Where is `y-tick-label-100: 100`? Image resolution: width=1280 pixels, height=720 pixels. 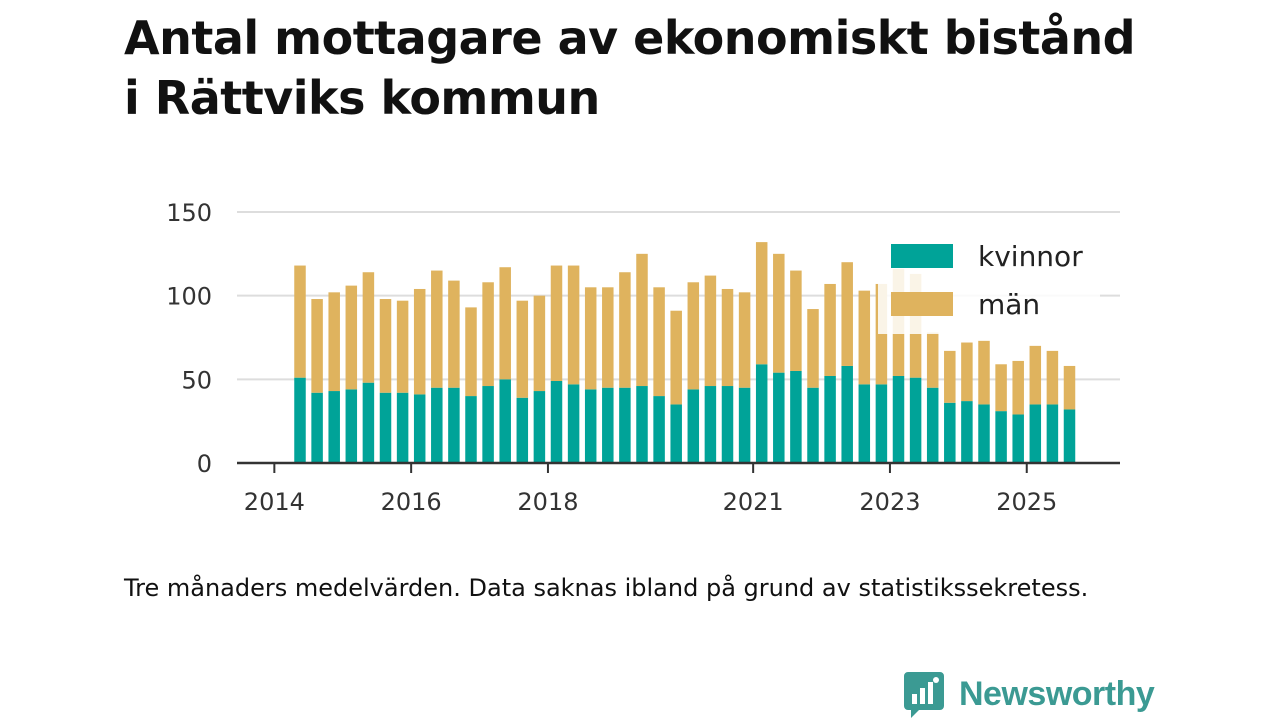 y-tick-label-100: 100 is located at coordinates (189, 297).